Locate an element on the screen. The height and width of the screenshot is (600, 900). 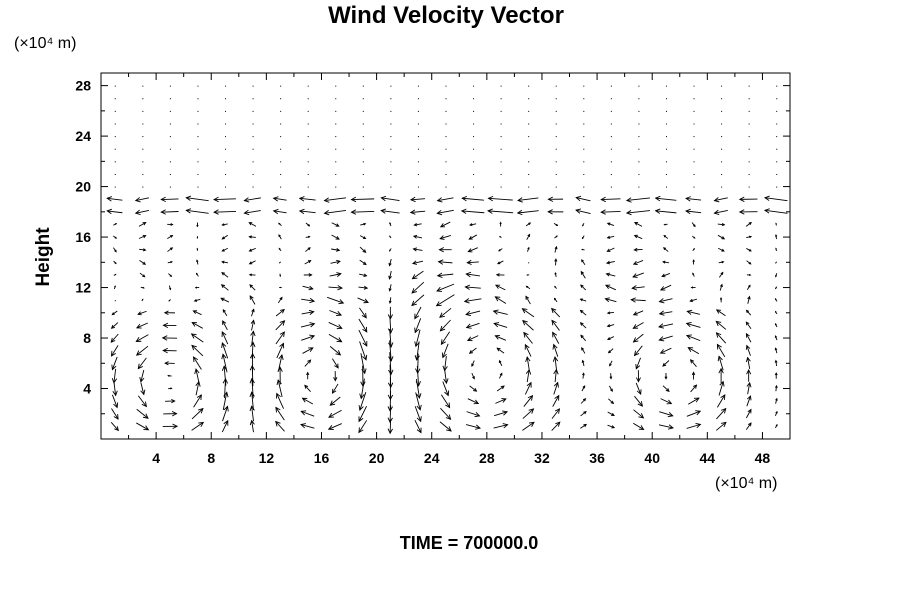
x-axis-tick-labels: 4 8 12 16 20 24 28 32 36 40 44 48 is located at coordinates (461, 458).